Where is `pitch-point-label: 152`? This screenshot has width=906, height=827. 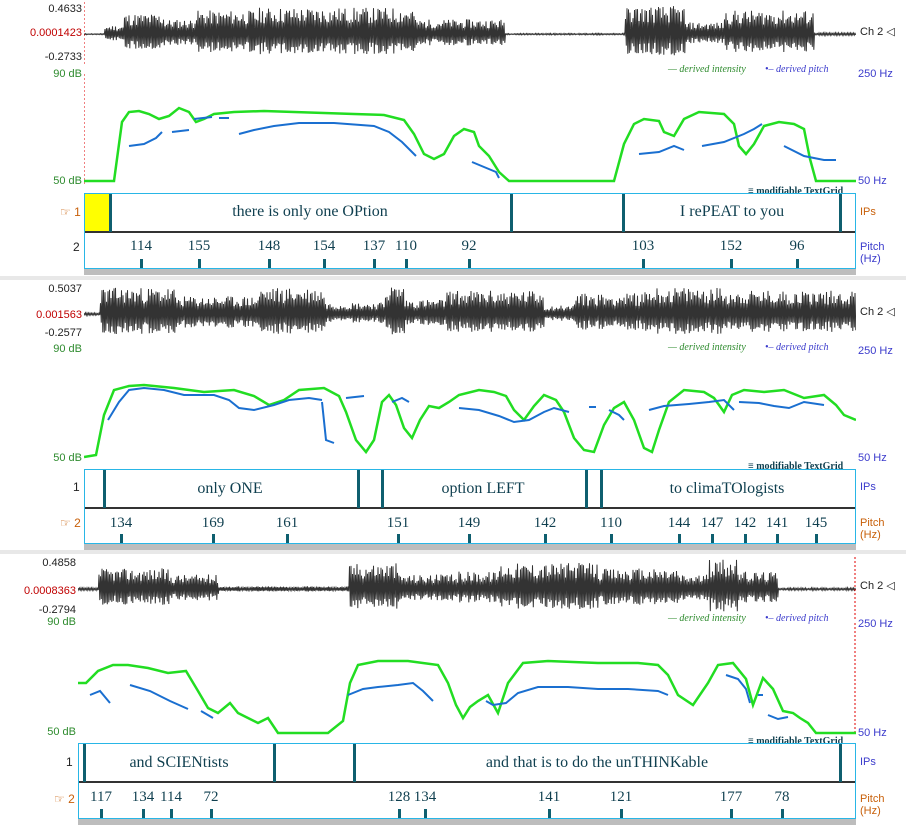 pitch-point-label: 152 is located at coordinates (731, 246).